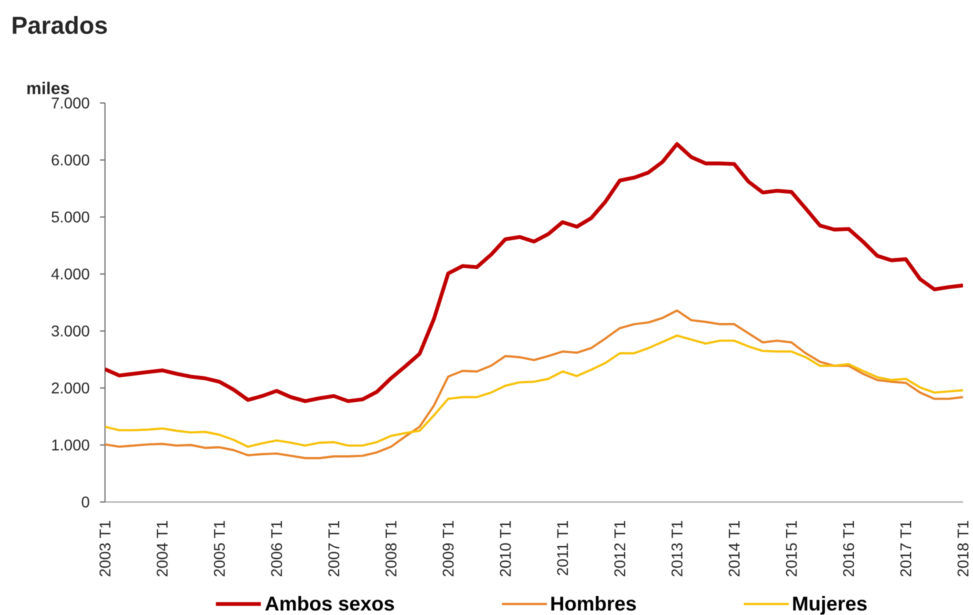 This screenshot has width=973, height=615. I want to click on y-tick-label: 0, so click(86, 502).